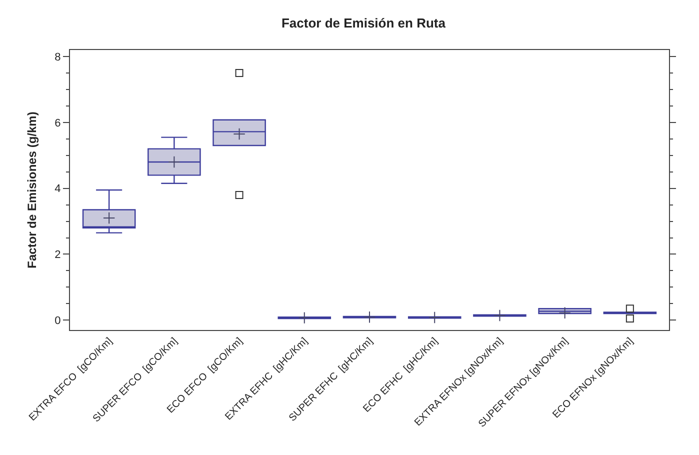  I want to click on y-tick-label: 6, so click(57, 123).